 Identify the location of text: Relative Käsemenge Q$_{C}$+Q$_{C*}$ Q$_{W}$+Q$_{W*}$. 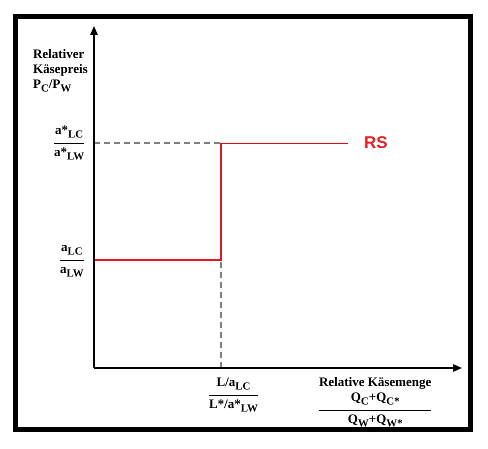
(375, 402).